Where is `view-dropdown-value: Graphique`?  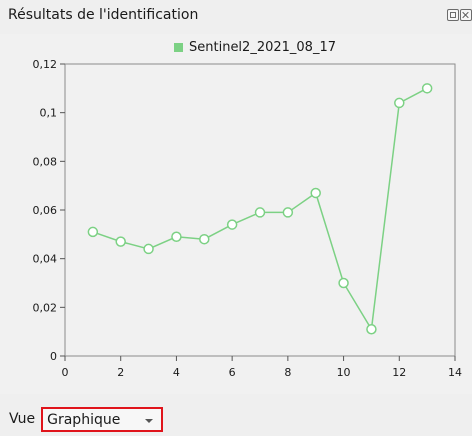 view-dropdown-value: Graphique is located at coordinates (84, 419).